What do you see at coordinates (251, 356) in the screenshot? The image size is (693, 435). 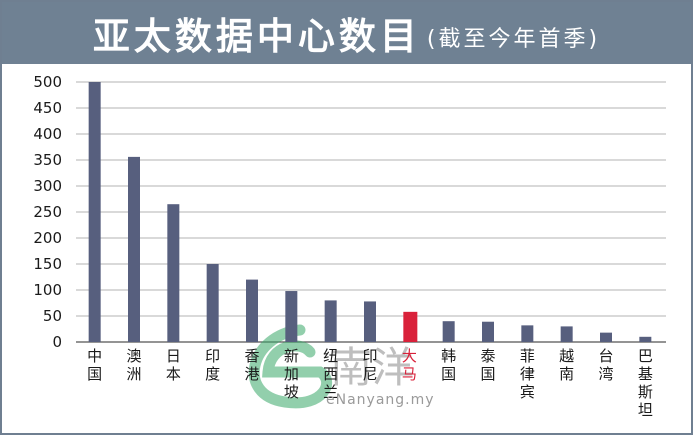 I see `x-tick-label-char: 香` at bounding box center [251, 356].